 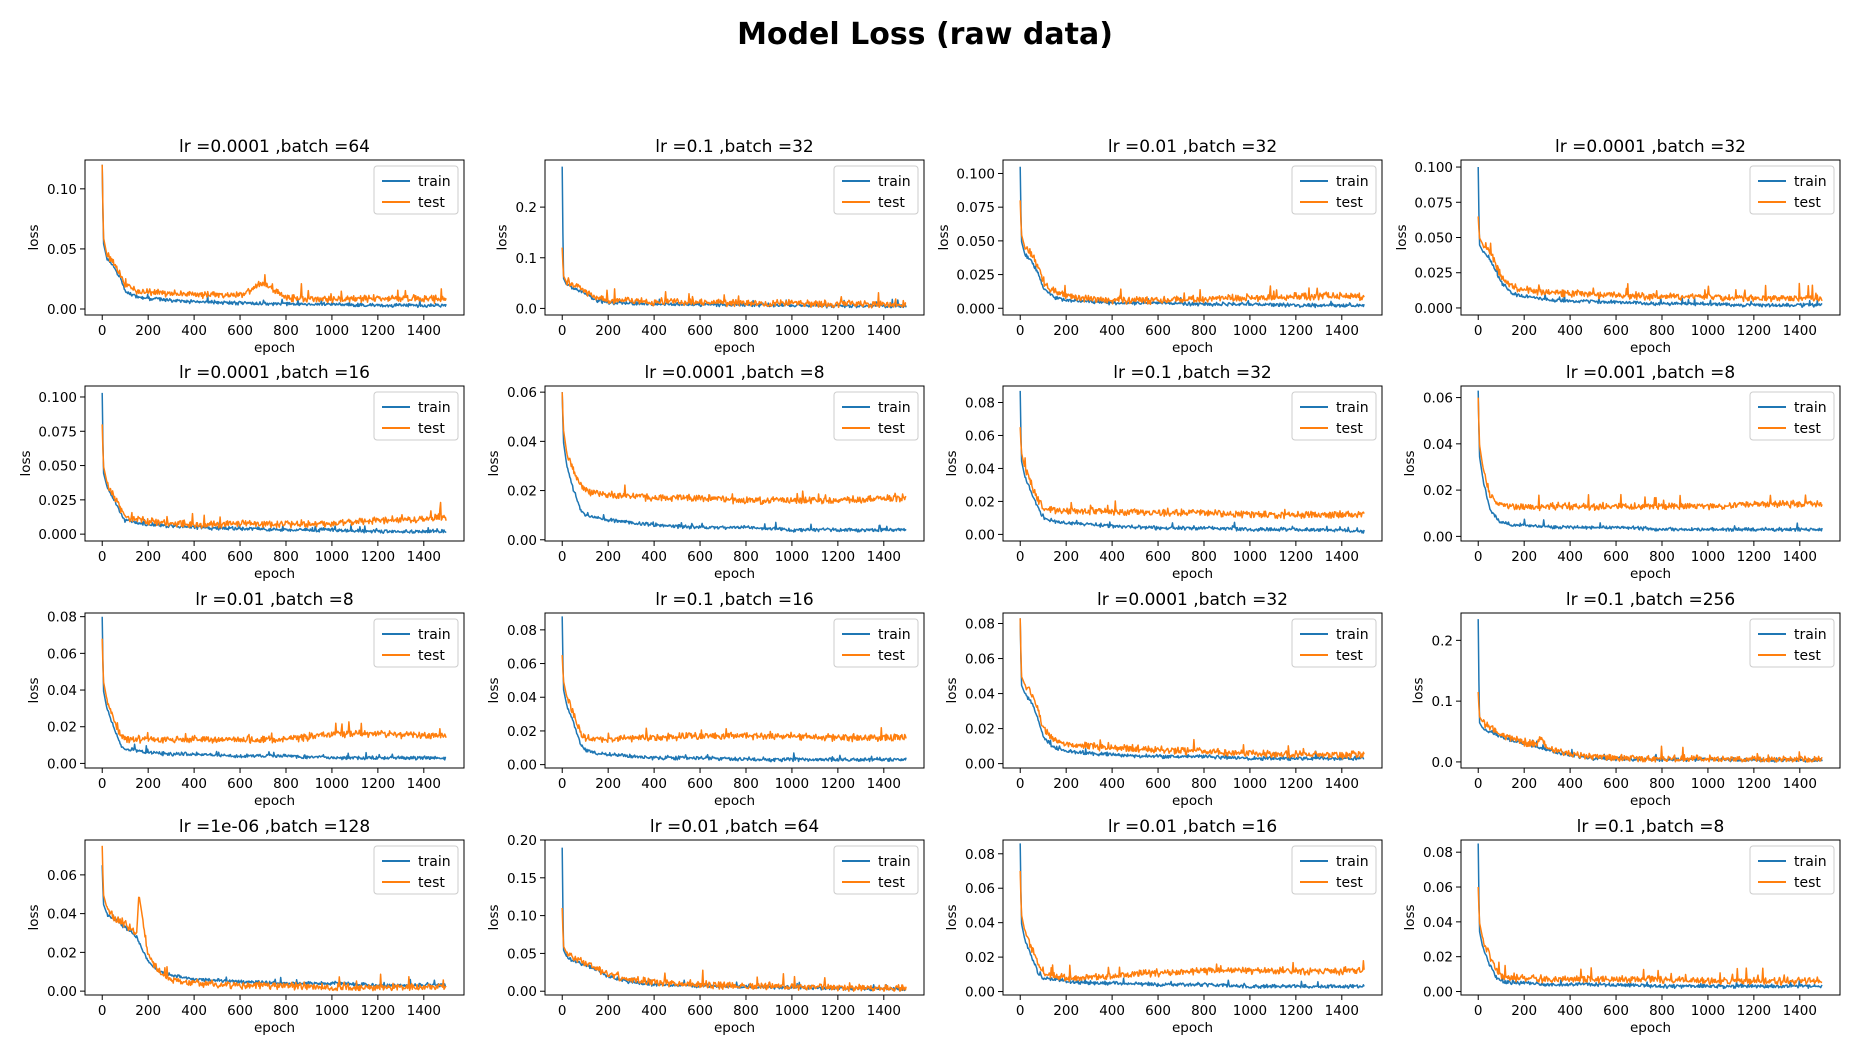 I want to click on figure-title: Model Loss (raw data), so click(x=925, y=34).